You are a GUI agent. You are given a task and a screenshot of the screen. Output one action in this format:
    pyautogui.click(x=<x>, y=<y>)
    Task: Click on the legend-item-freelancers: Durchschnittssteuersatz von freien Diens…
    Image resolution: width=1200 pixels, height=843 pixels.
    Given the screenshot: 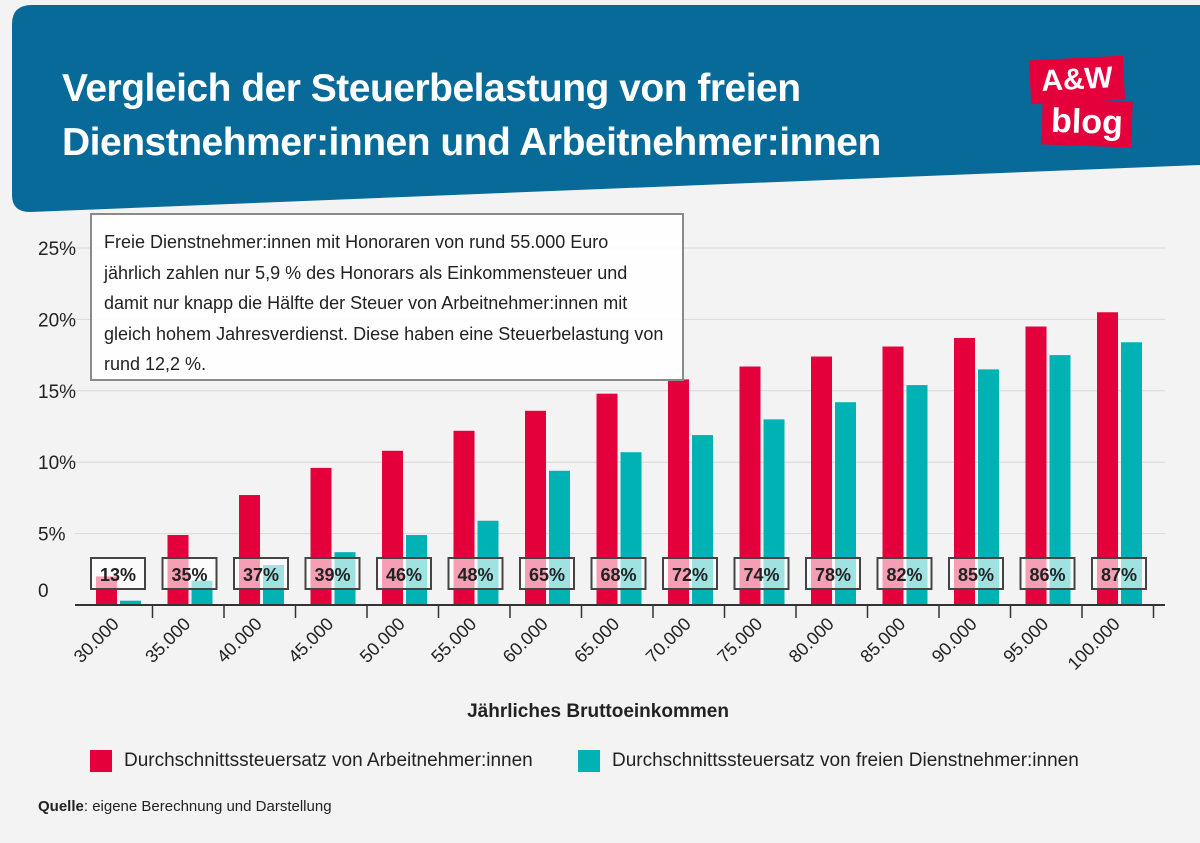 What is the action you would take?
    pyautogui.click(x=828, y=761)
    